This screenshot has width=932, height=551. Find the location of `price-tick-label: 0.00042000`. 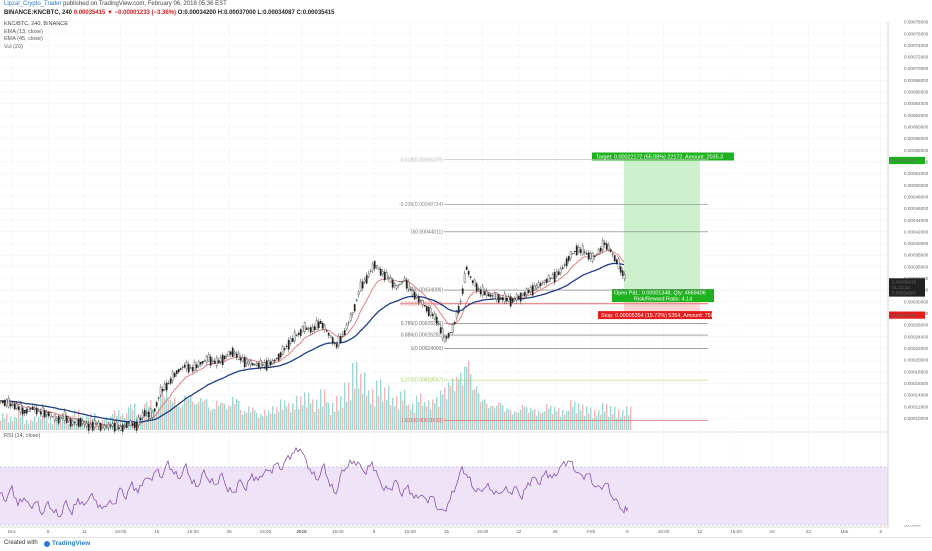

price-tick-label: 0.00042000 is located at coordinates (916, 231).